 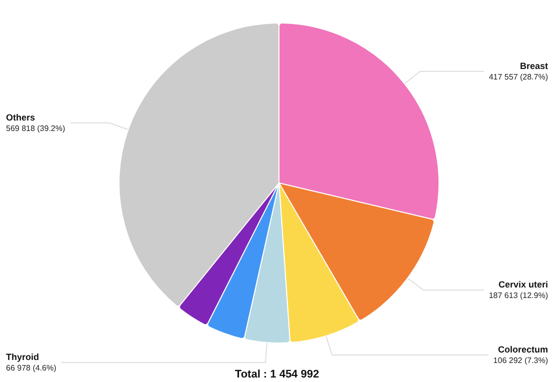 I want to click on data-label: 66 978 (4.6%), so click(x=31, y=367).